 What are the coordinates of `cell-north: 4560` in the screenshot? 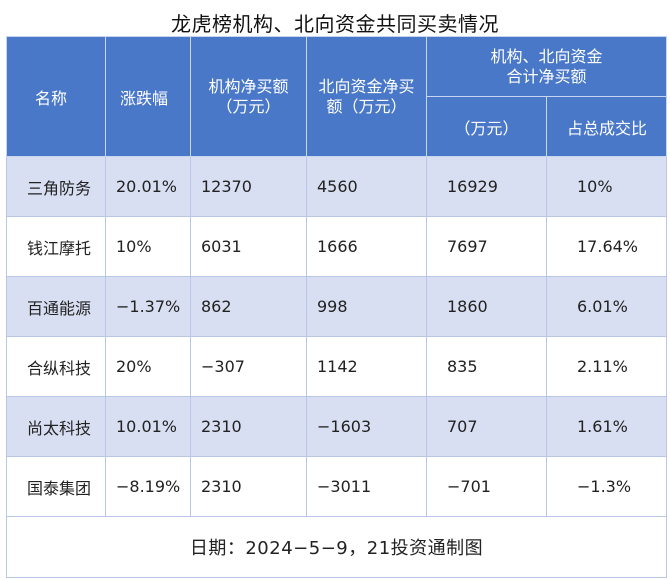 It's located at (366, 186).